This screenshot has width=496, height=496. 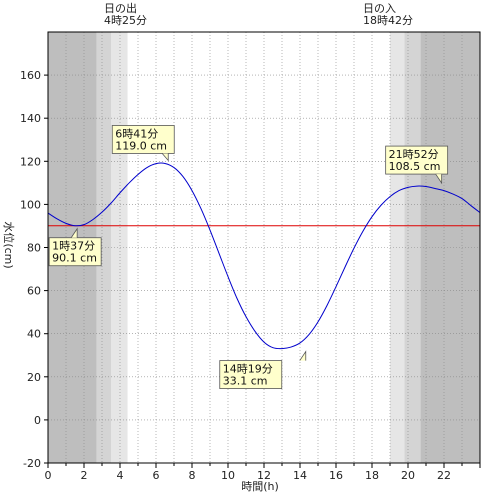 I want to click on x-tick-label: 20, so click(x=408, y=475).